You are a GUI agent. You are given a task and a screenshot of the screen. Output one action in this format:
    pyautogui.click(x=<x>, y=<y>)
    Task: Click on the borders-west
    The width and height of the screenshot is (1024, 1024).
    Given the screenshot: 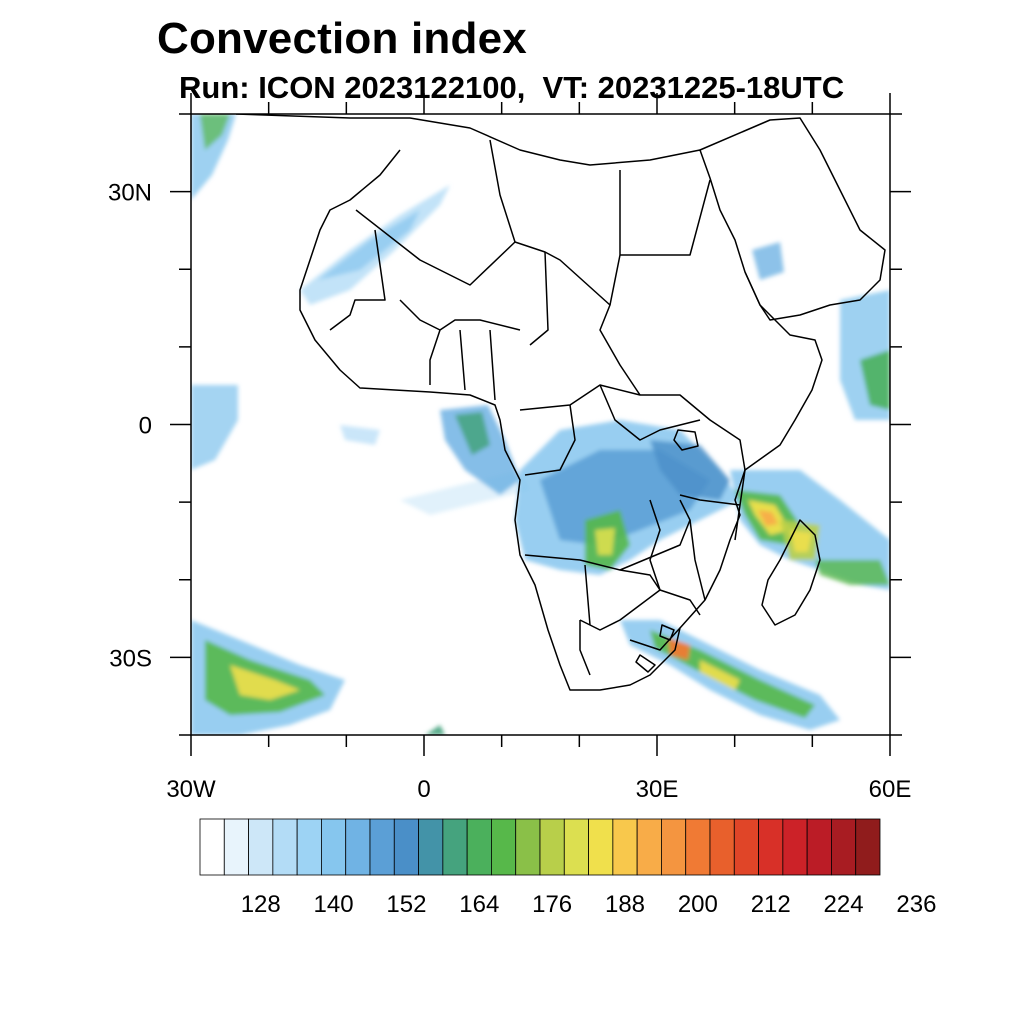 What is the action you would take?
    pyautogui.click(x=425, y=315)
    